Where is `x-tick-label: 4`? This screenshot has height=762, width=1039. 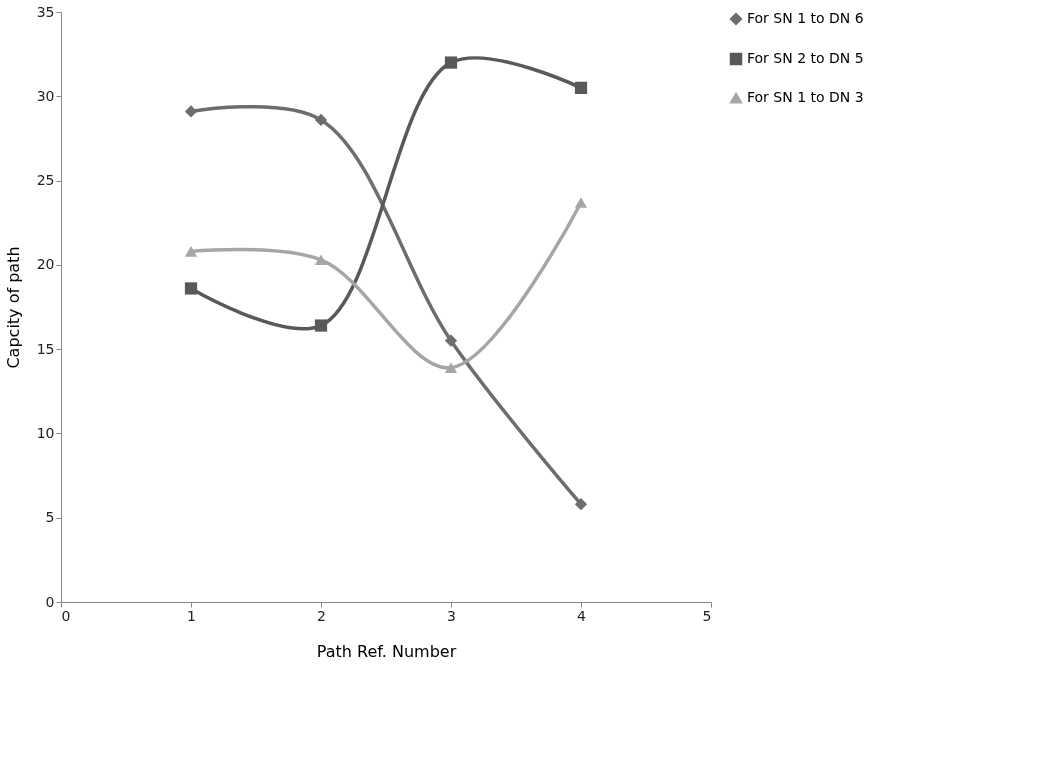 x-tick-label: 4 is located at coordinates (582, 615).